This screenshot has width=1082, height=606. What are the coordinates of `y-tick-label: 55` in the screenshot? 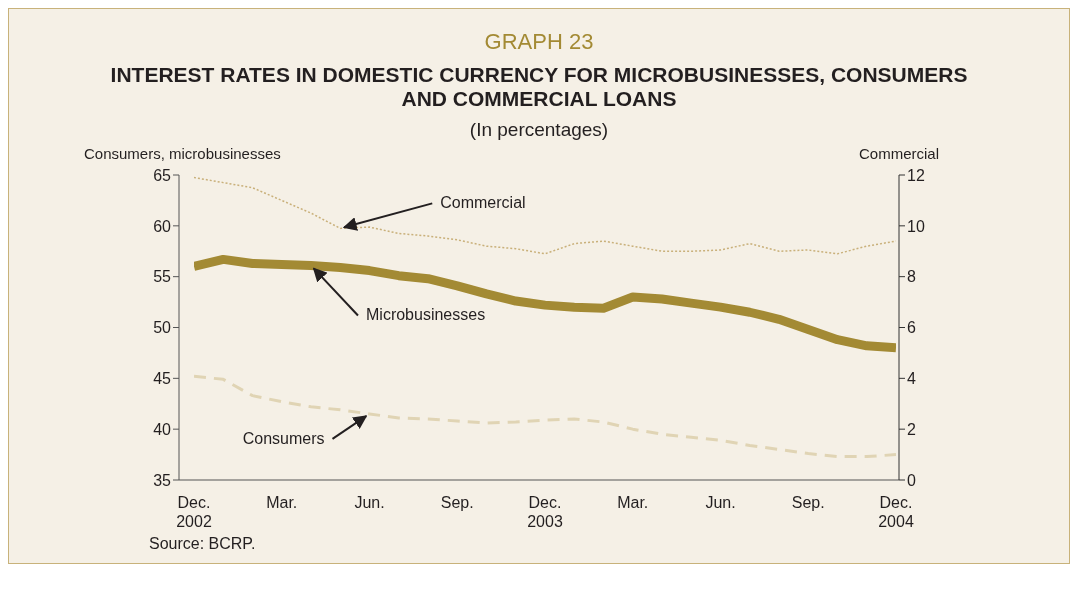 It's located at (162, 277).